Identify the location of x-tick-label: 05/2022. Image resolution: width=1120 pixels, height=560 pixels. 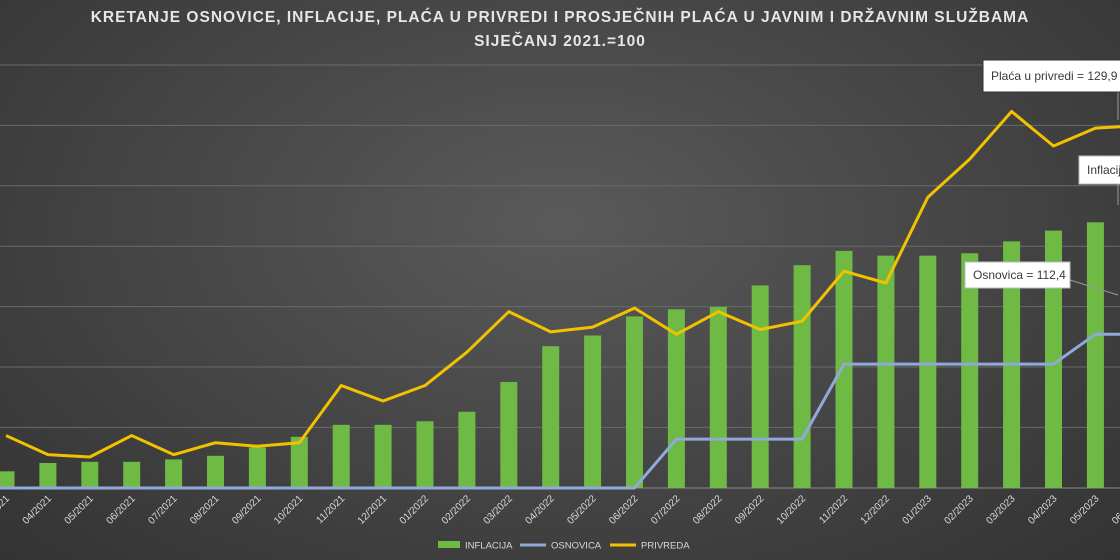
(582, 510).